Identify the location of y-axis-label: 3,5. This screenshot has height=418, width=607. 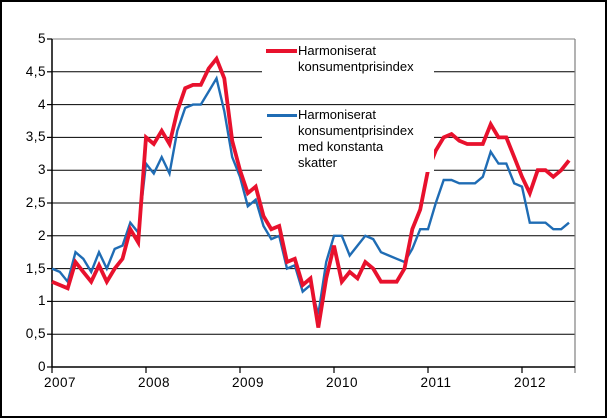
(35, 137).